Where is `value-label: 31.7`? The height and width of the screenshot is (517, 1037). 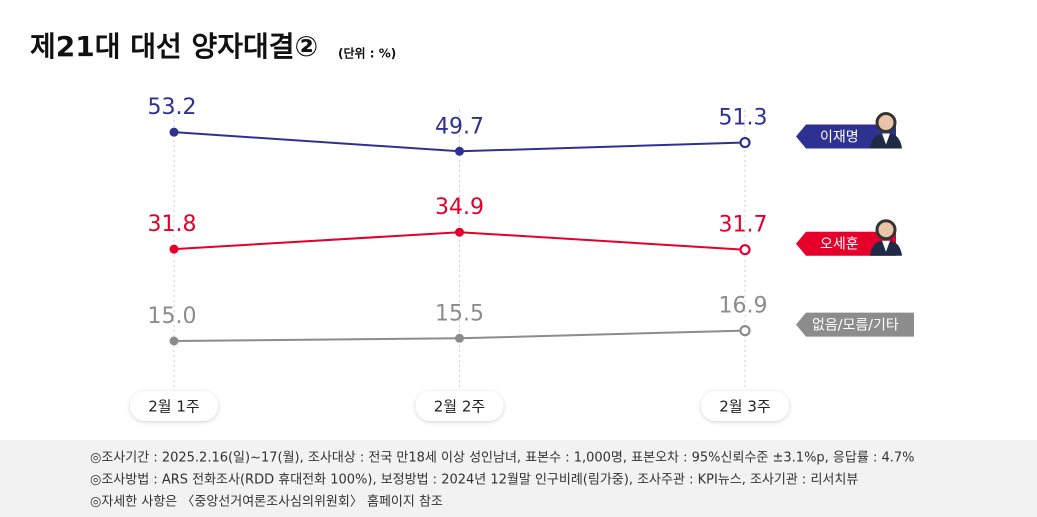 value-label: 31.7 is located at coordinates (743, 225).